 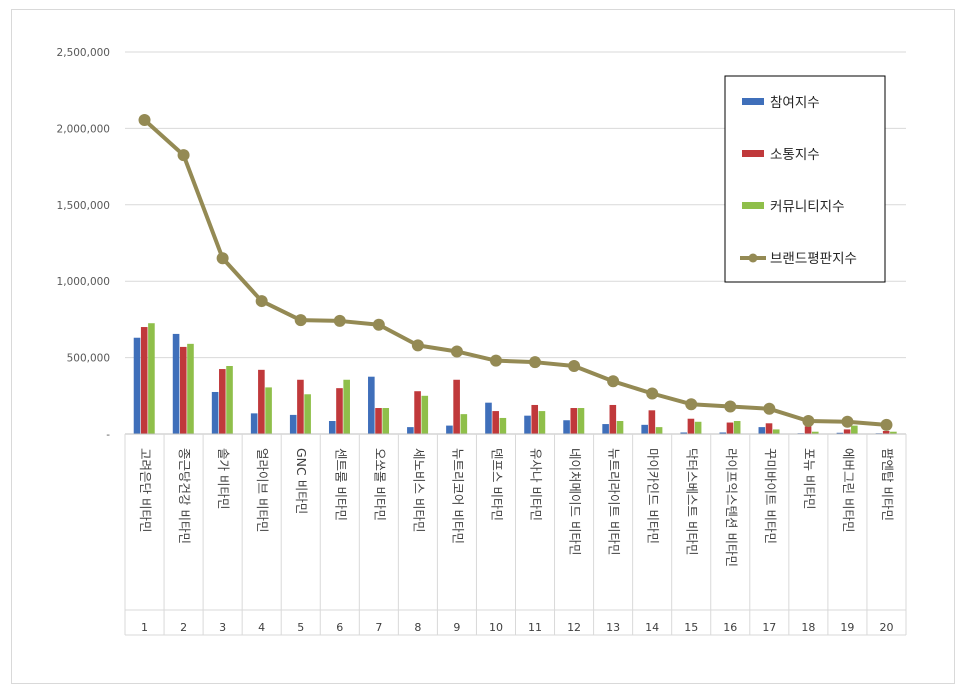 What do you see at coordinates (795, 155) in the screenshot?
I see `legend-entry: 소통지수` at bounding box center [795, 155].